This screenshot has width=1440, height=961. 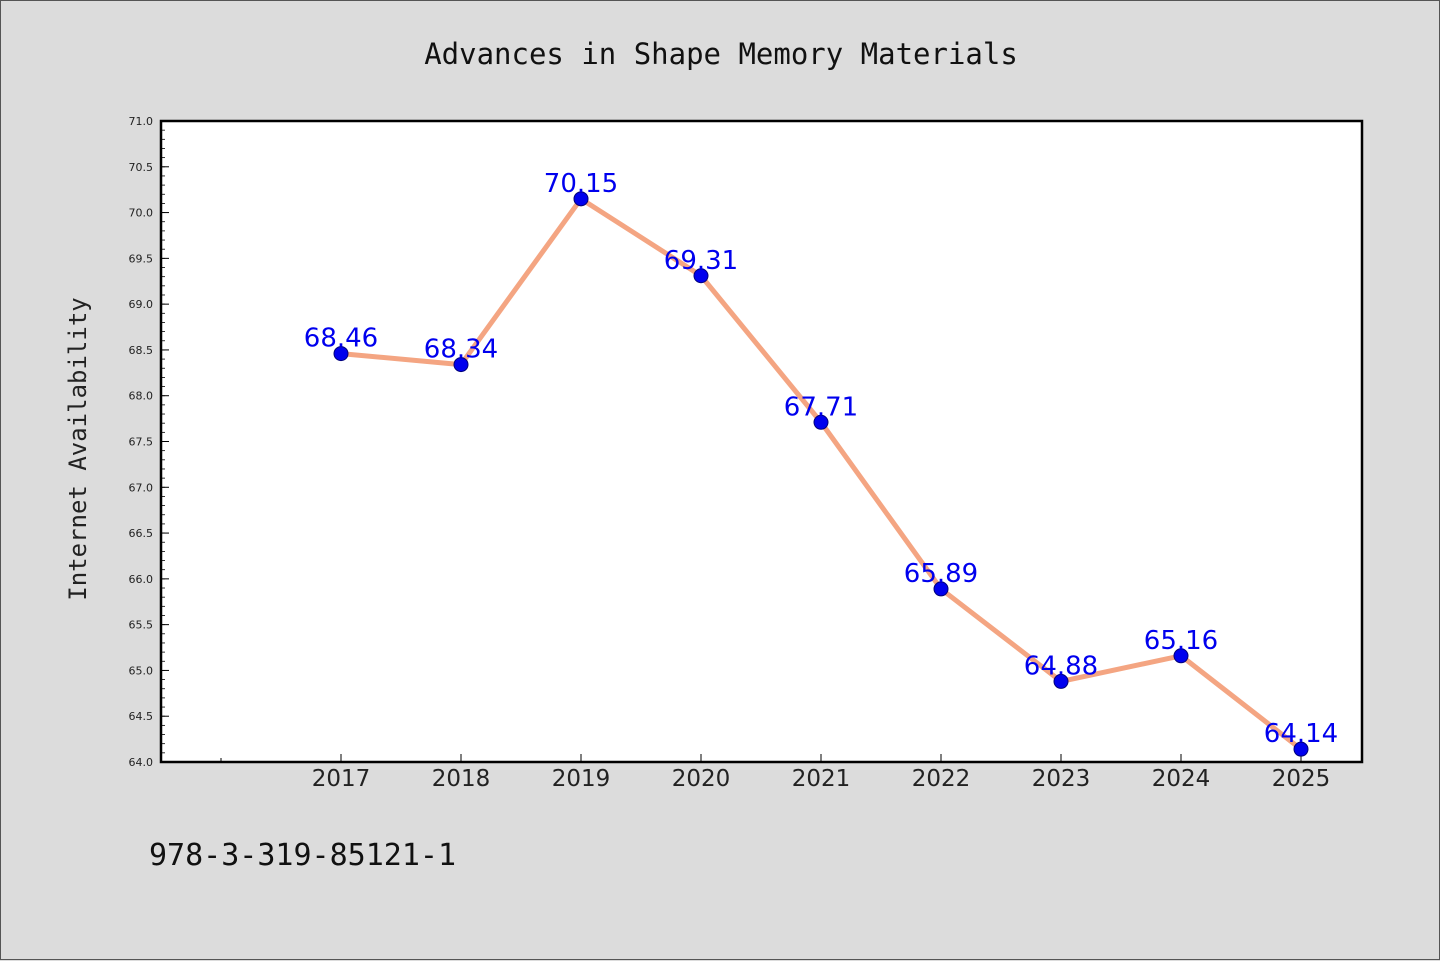 I want to click on x-tick-label: 2017, so click(x=341, y=779).